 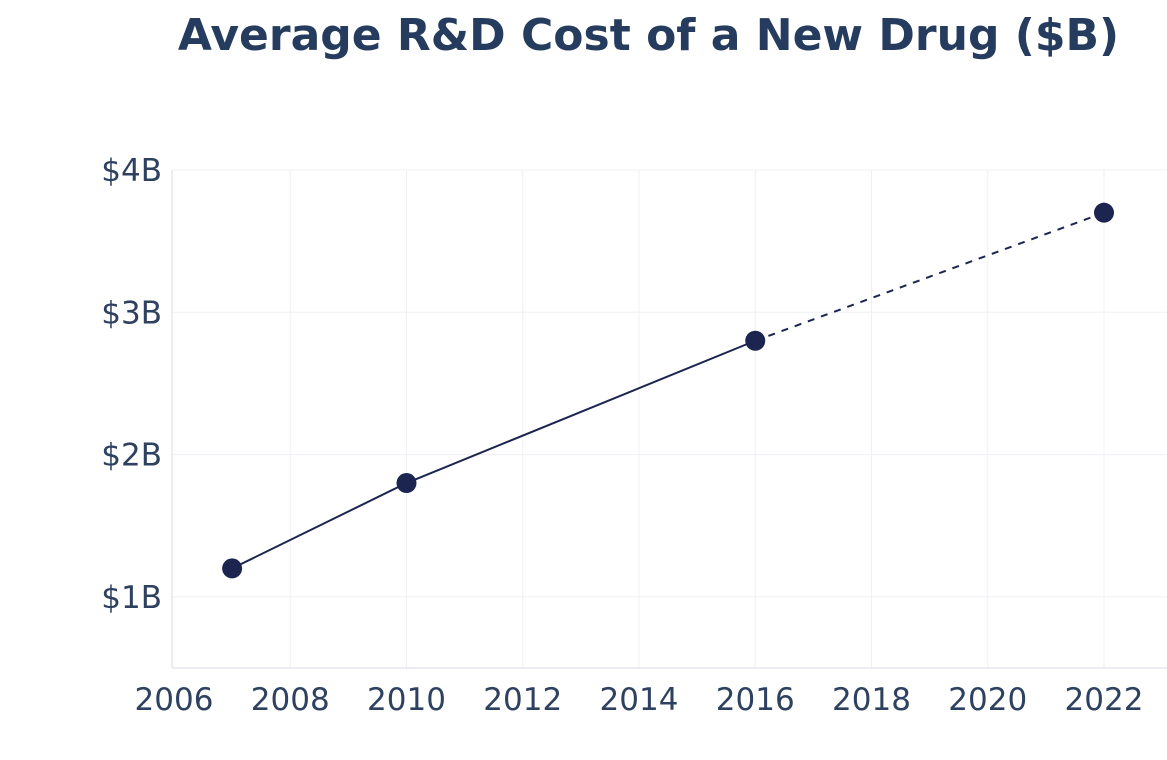 What do you see at coordinates (929, 276) in the screenshot?
I see `series-segment-dashed` at bounding box center [929, 276].